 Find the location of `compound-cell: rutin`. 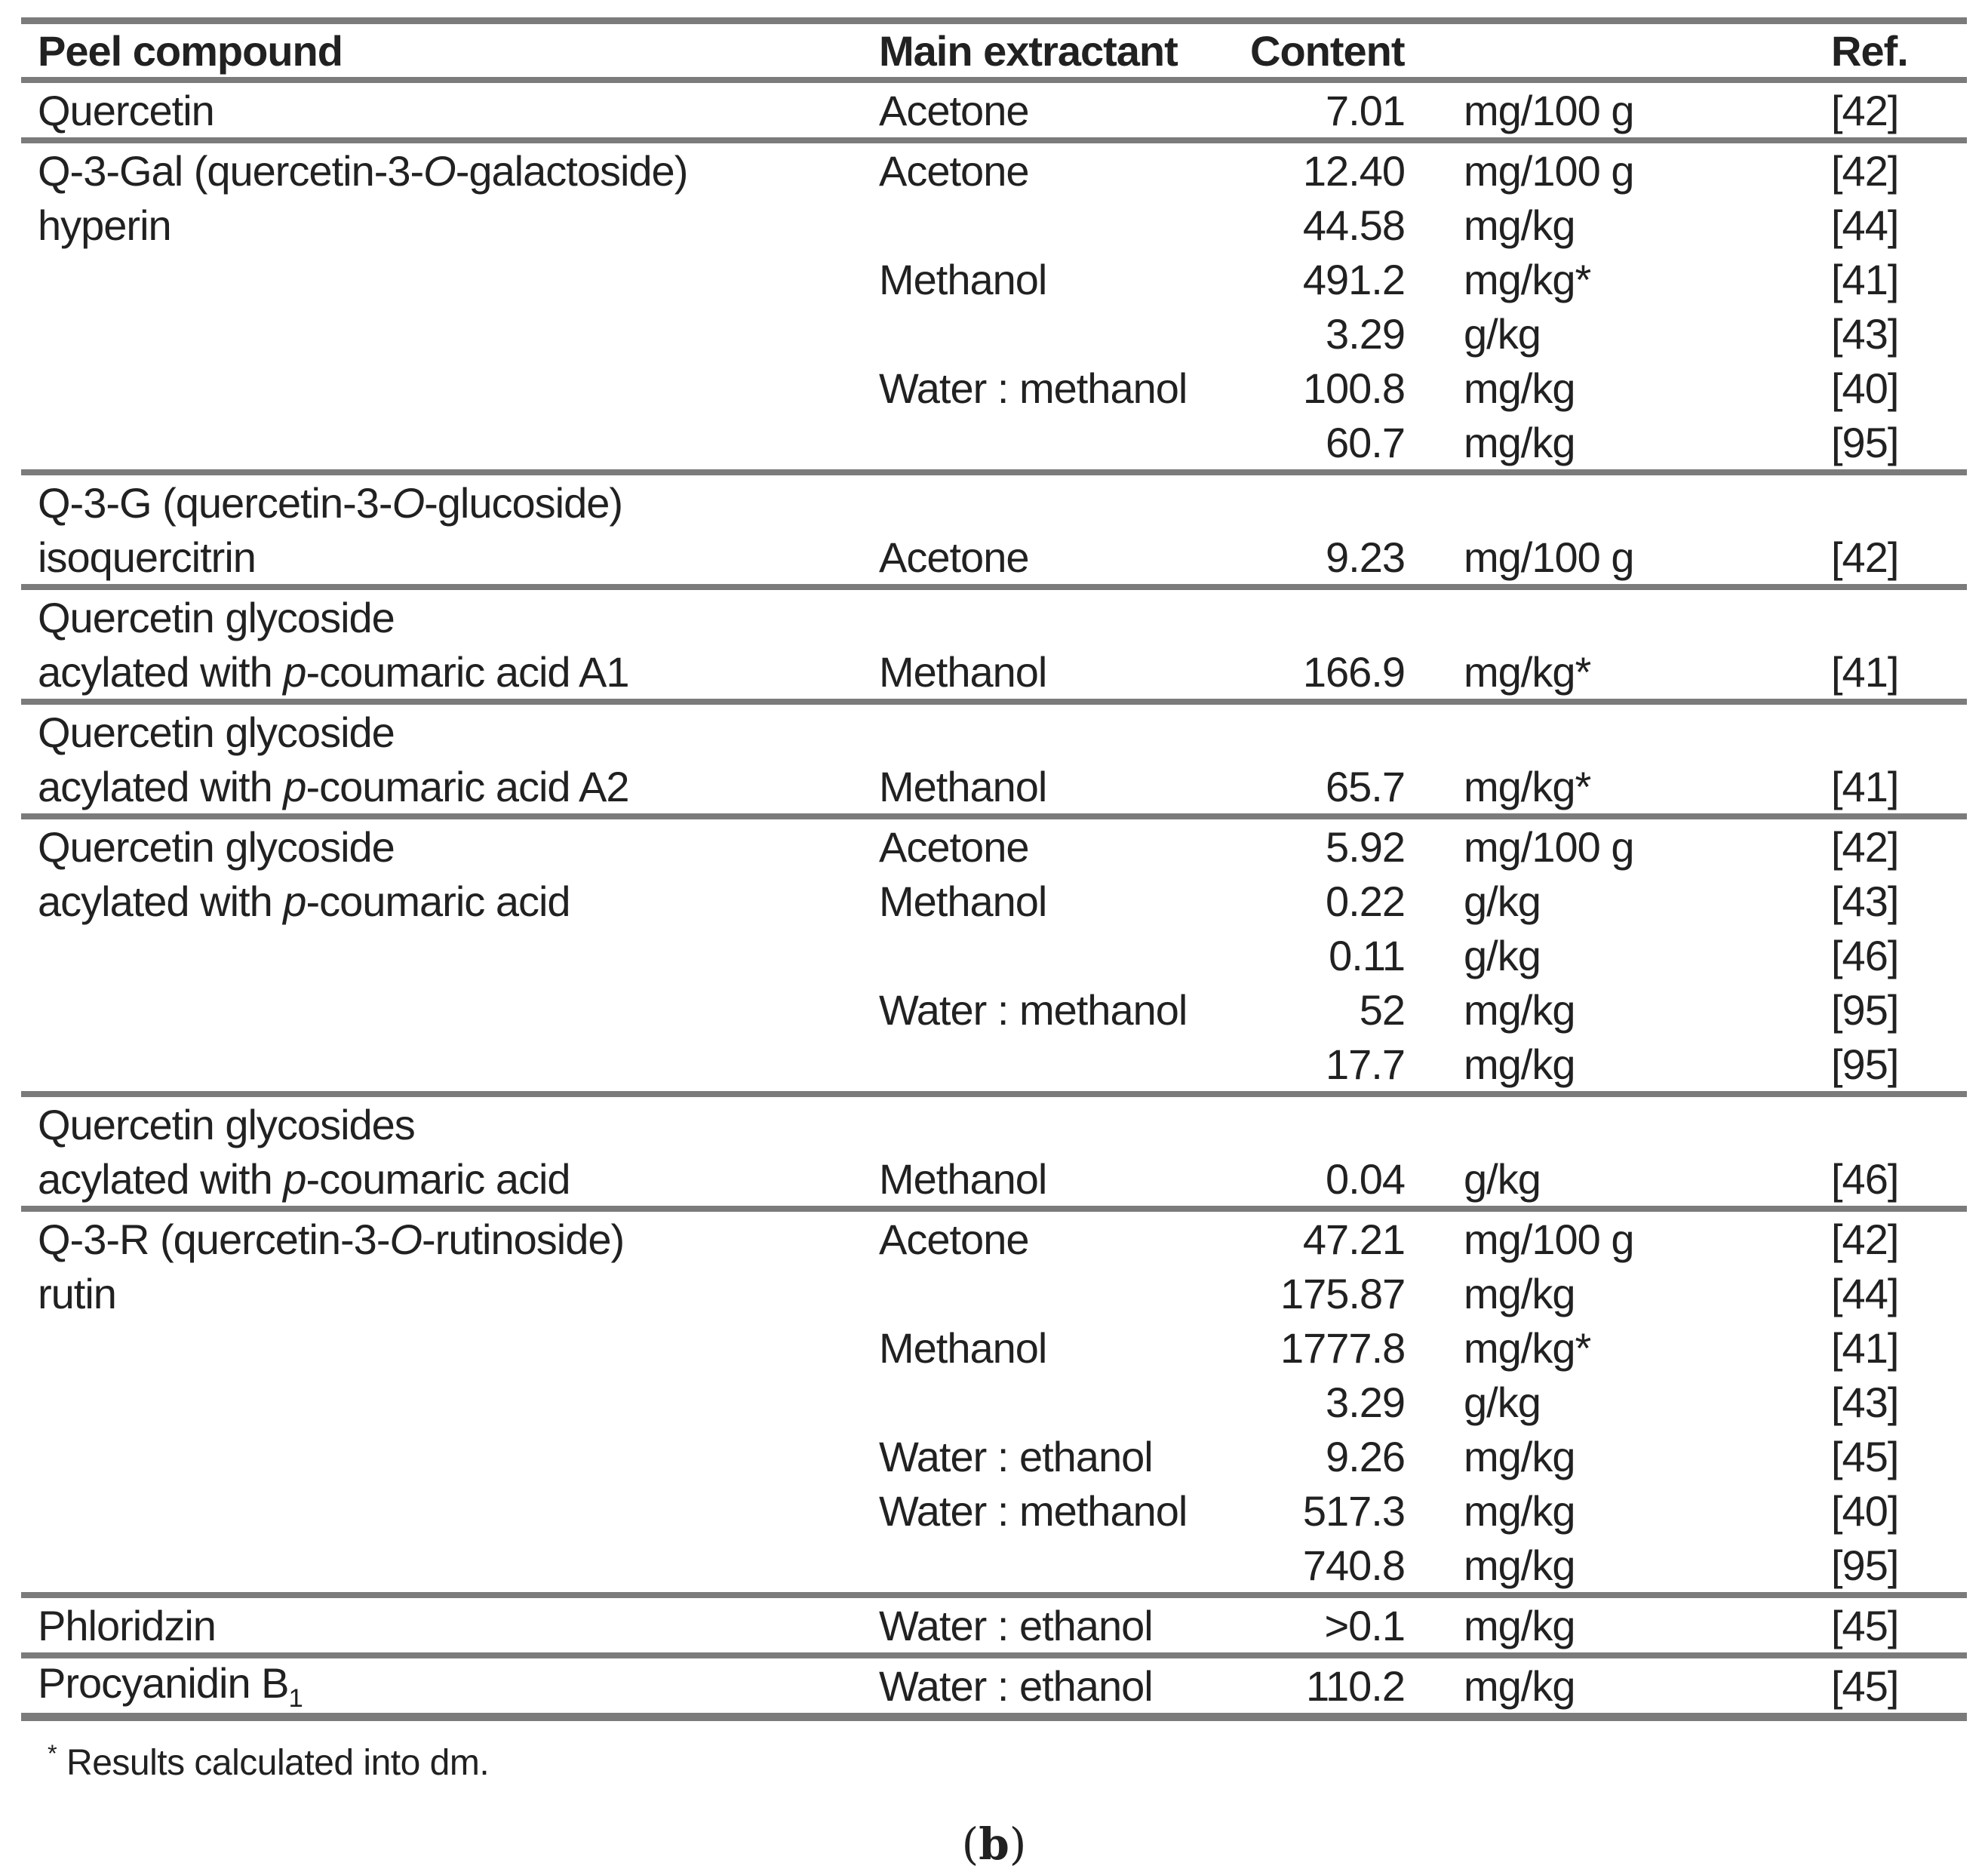

compound-cell: rutin is located at coordinates (77, 1293).